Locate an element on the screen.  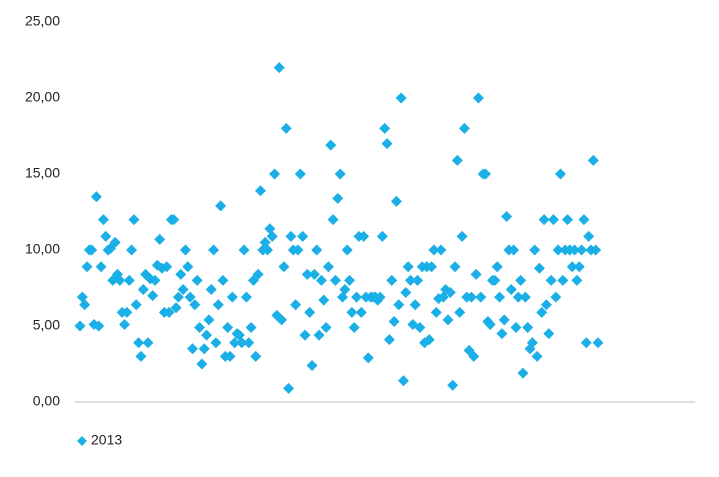
y-tick-label: 5,00 is located at coordinates (46, 325).